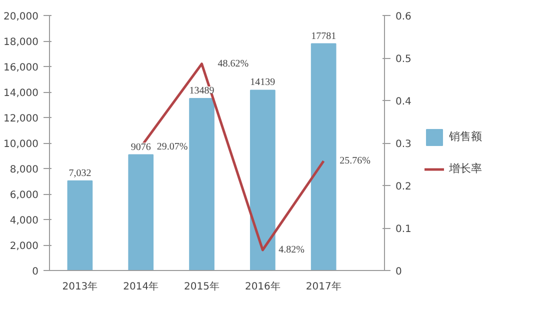 The image size is (554, 327). What do you see at coordinates (202, 286) in the screenshot?
I see `x-tick-label: 2015年` at bounding box center [202, 286].